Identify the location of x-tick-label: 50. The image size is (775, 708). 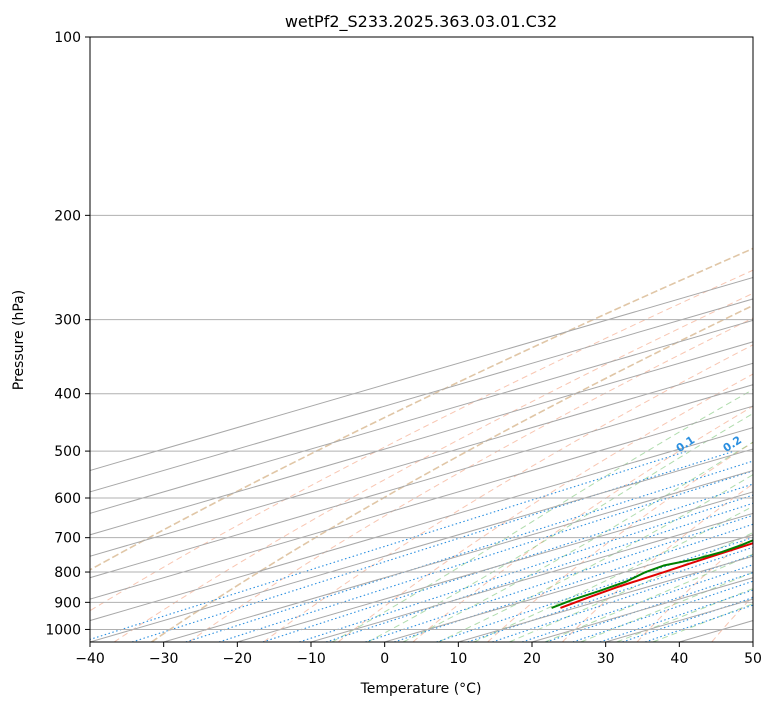
(753, 659).